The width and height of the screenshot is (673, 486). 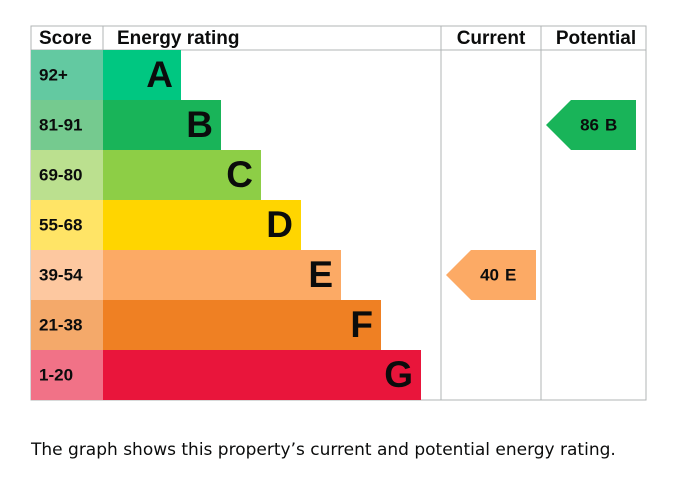 What do you see at coordinates (60, 124) in the screenshot?
I see `score-label: 81-91` at bounding box center [60, 124].